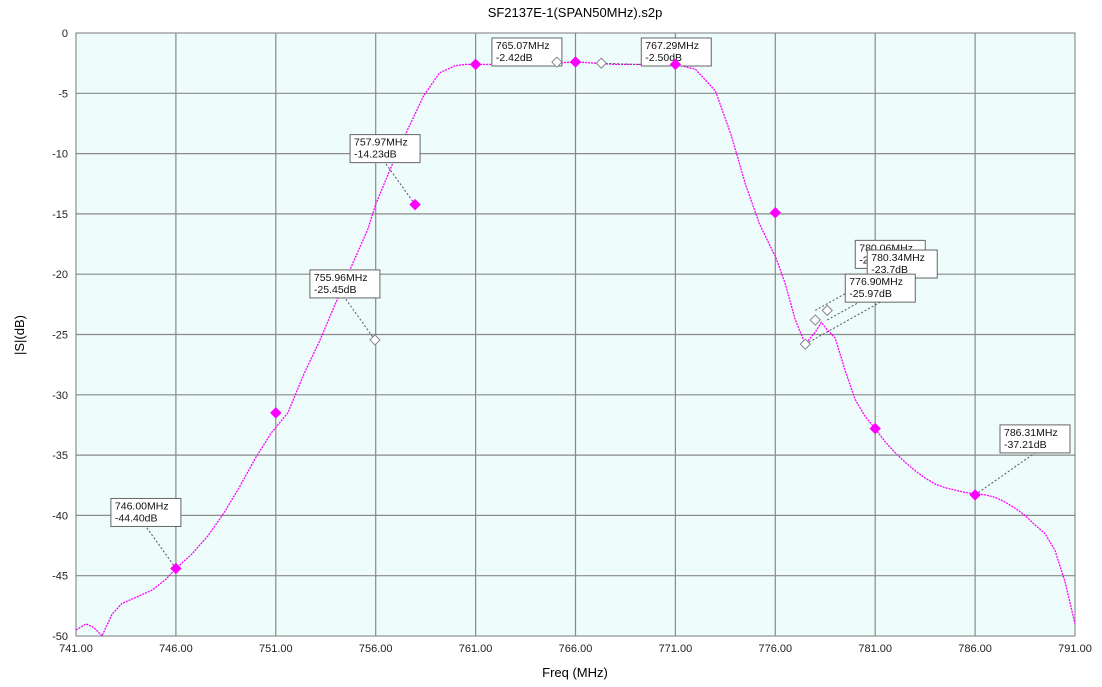 The height and width of the screenshot is (687, 1102). Describe the element at coordinates (60, 637) in the screenshot. I see `y-tick-label: -50` at that location.